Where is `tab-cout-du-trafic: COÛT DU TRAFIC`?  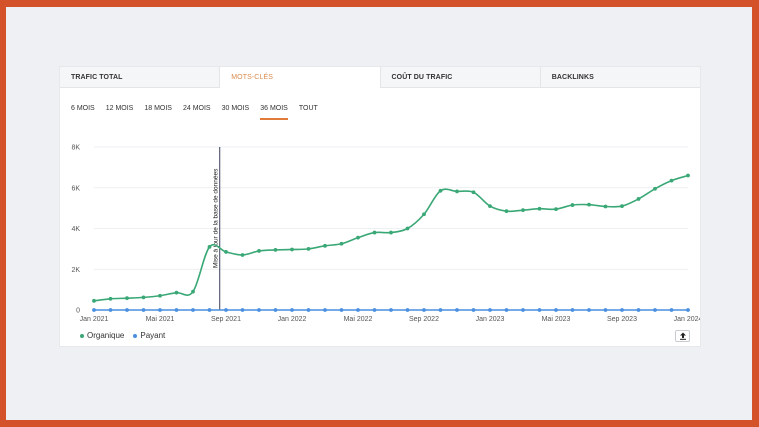
tab-cout-du-trafic: COÛT DU TRAFIC is located at coordinates (460, 77).